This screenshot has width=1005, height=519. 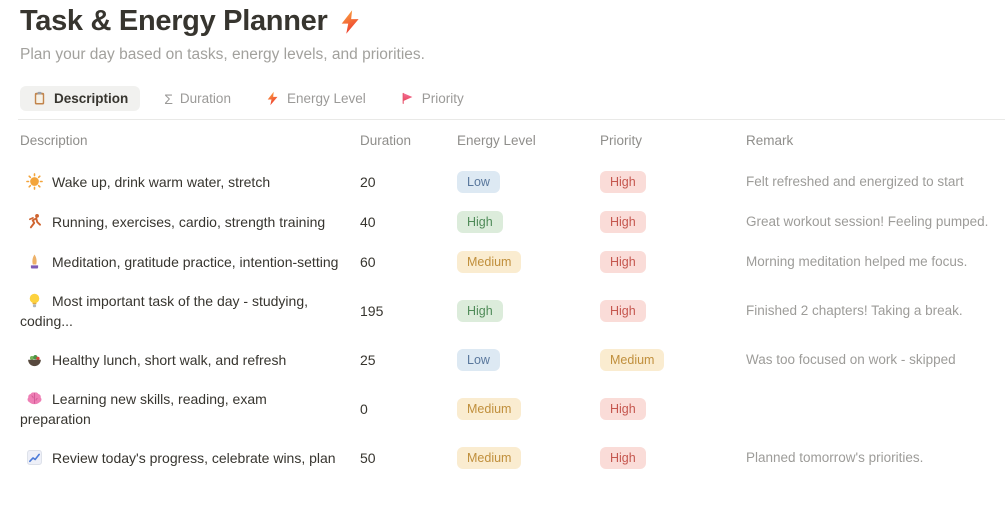 I want to click on tab-energy-level-label: Energy Level, so click(x=326, y=98).